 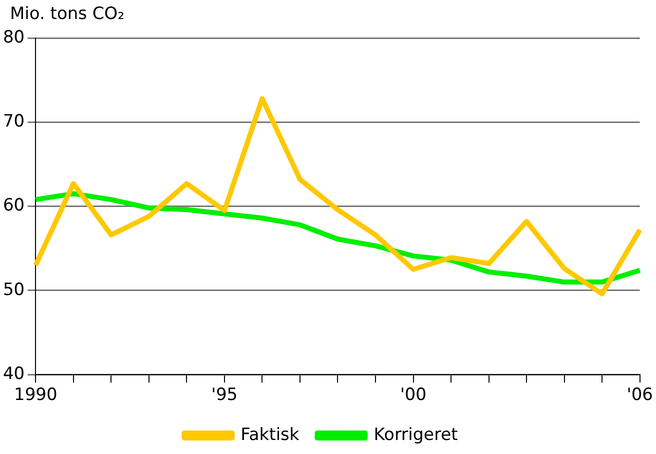 What do you see at coordinates (413, 395) in the screenshot?
I see `x-tick-label: '00` at bounding box center [413, 395].